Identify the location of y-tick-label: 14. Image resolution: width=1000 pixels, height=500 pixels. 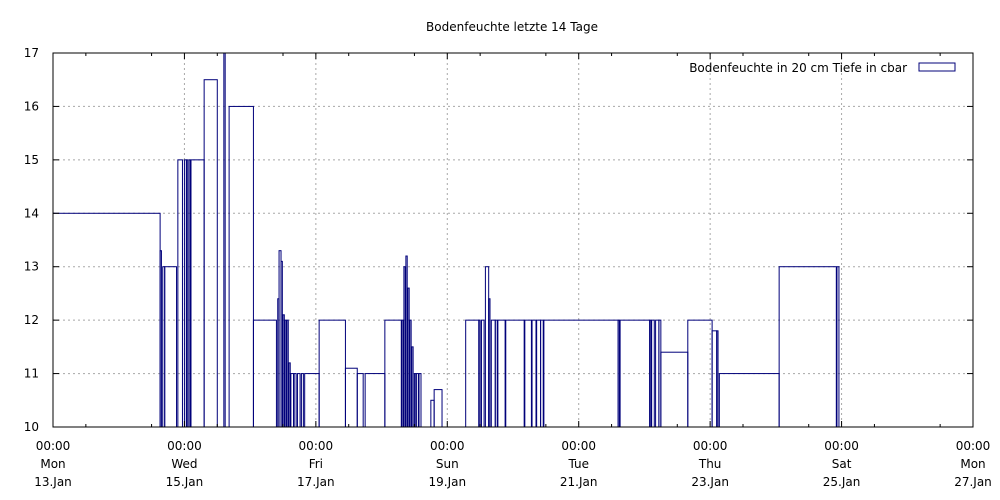
(31, 213).